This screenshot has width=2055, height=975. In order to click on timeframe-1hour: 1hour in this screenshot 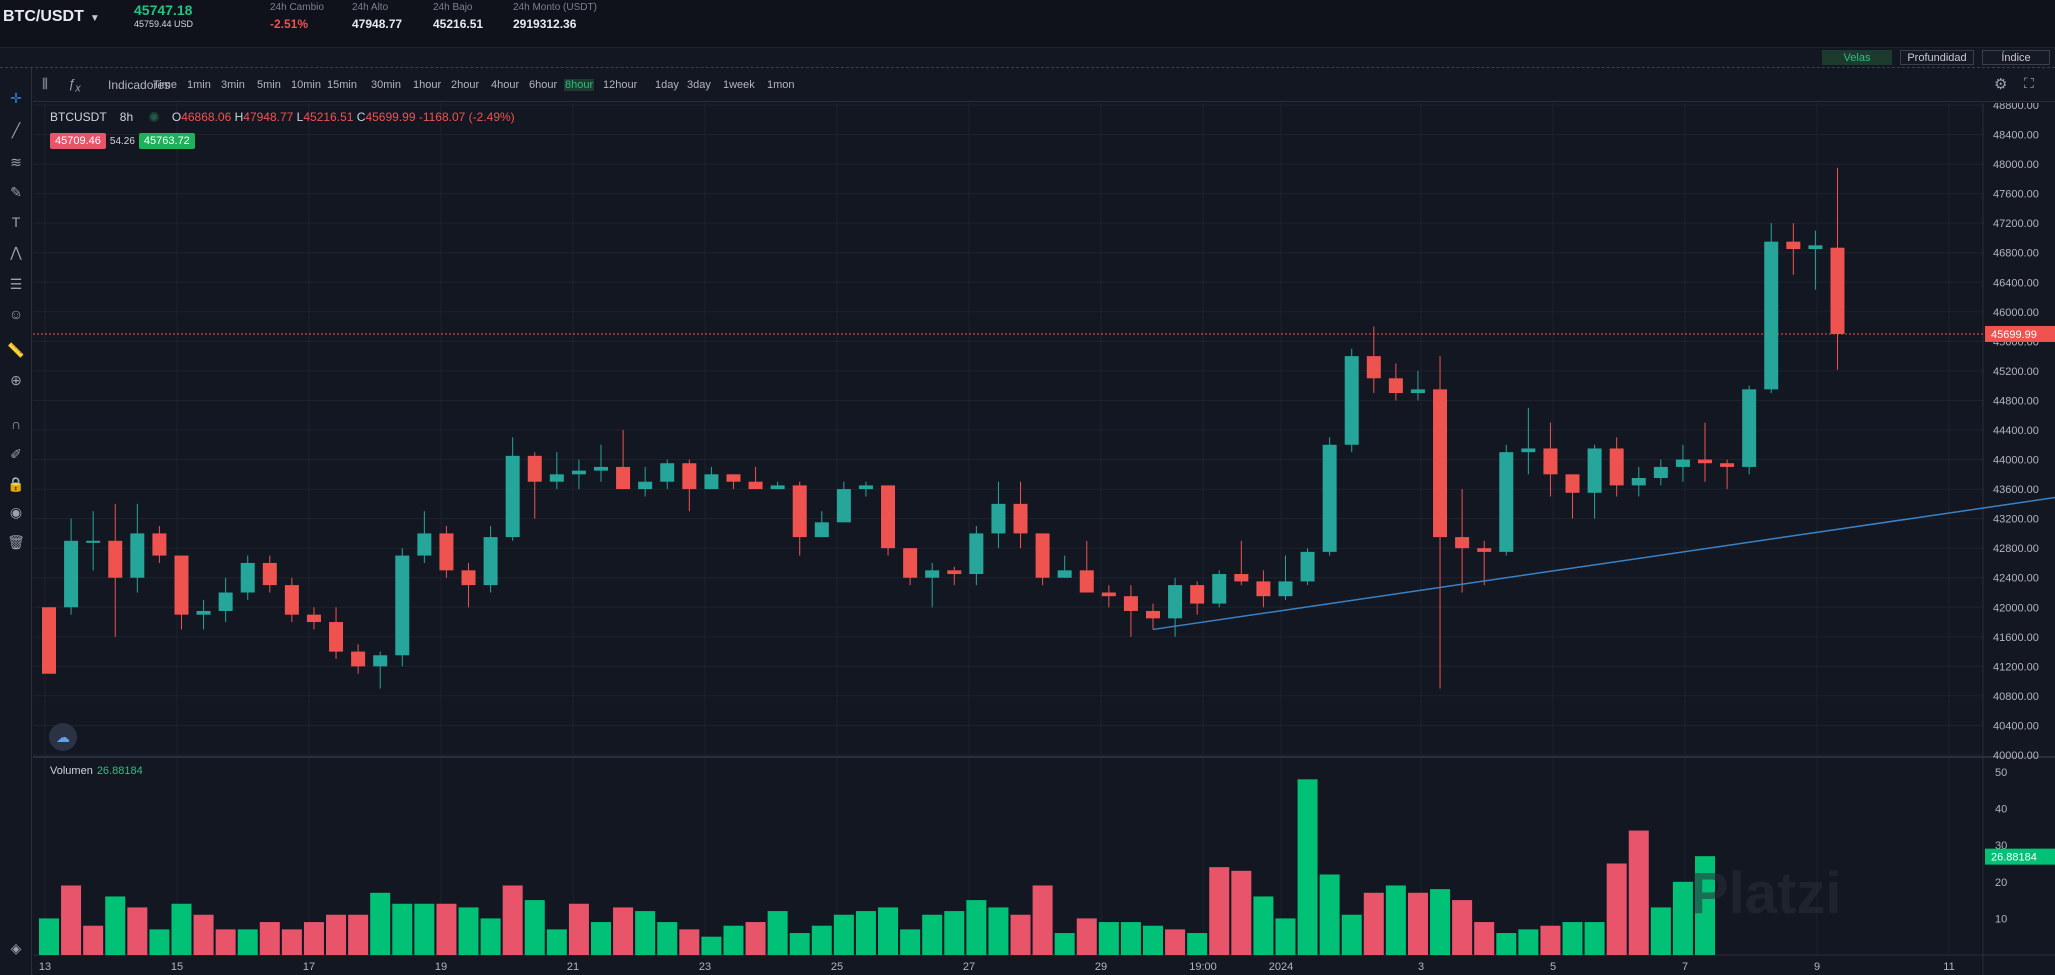, I will do `click(427, 85)`.